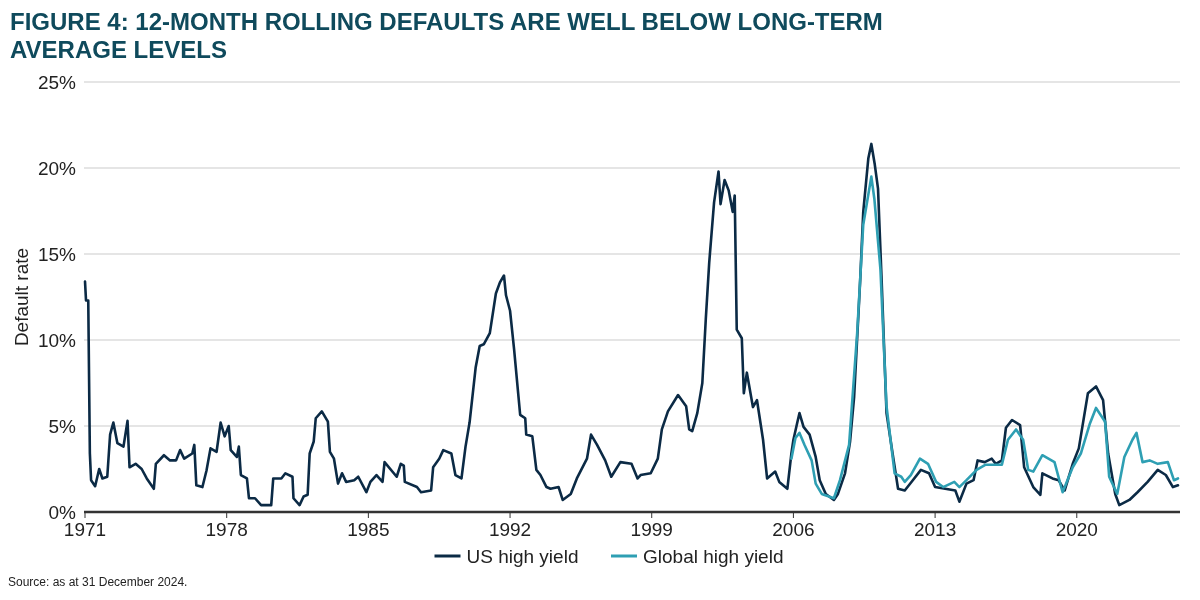  Describe the element at coordinates (935, 529) in the screenshot. I see `x-tick-label: 2013` at that location.